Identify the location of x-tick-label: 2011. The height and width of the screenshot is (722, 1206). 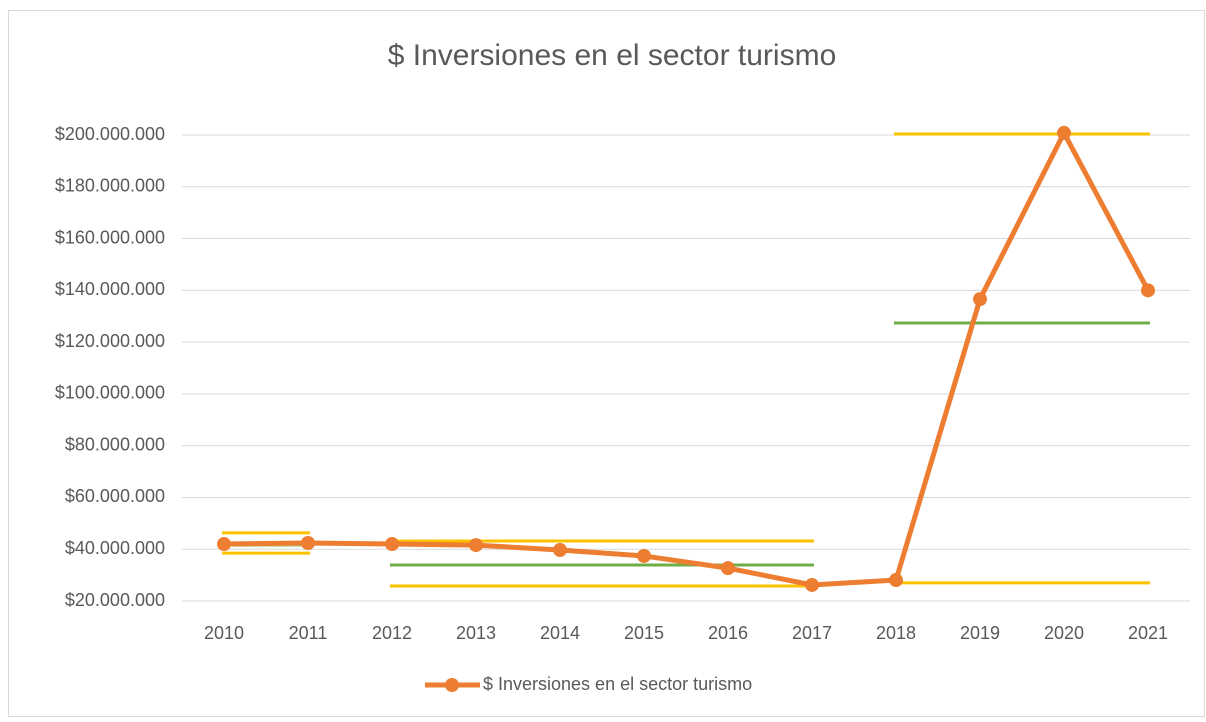
(308, 633).